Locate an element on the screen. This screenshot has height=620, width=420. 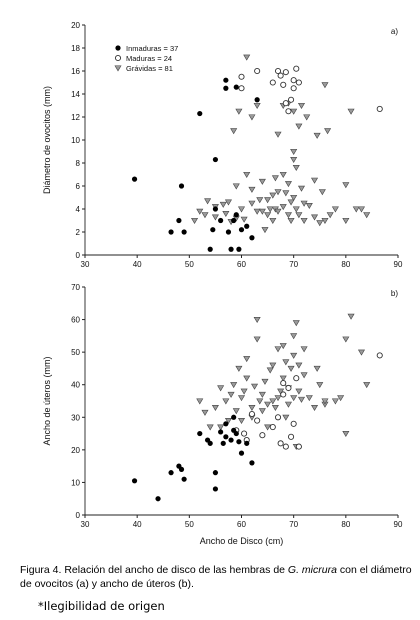
legend-entry: Maduras = 24 is located at coordinates (149, 58).